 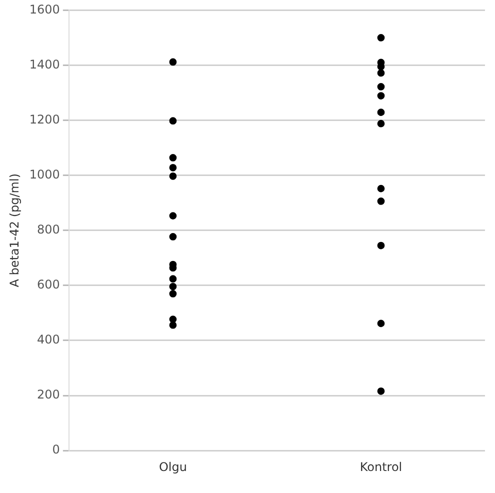 What do you see at coordinates (48, 285) in the screenshot?
I see `y-tick-label: 600` at bounding box center [48, 285].